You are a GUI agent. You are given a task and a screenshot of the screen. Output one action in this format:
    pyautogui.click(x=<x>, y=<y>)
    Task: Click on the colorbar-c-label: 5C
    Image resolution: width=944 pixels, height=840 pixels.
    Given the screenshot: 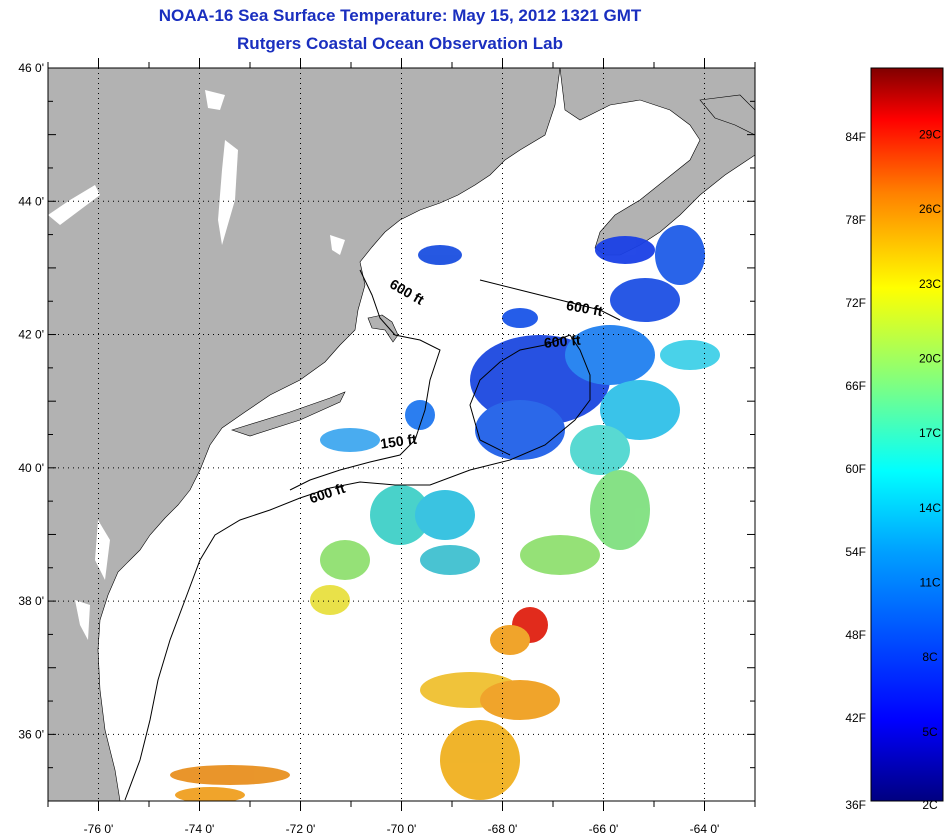 What is the action you would take?
    pyautogui.click(x=930, y=732)
    